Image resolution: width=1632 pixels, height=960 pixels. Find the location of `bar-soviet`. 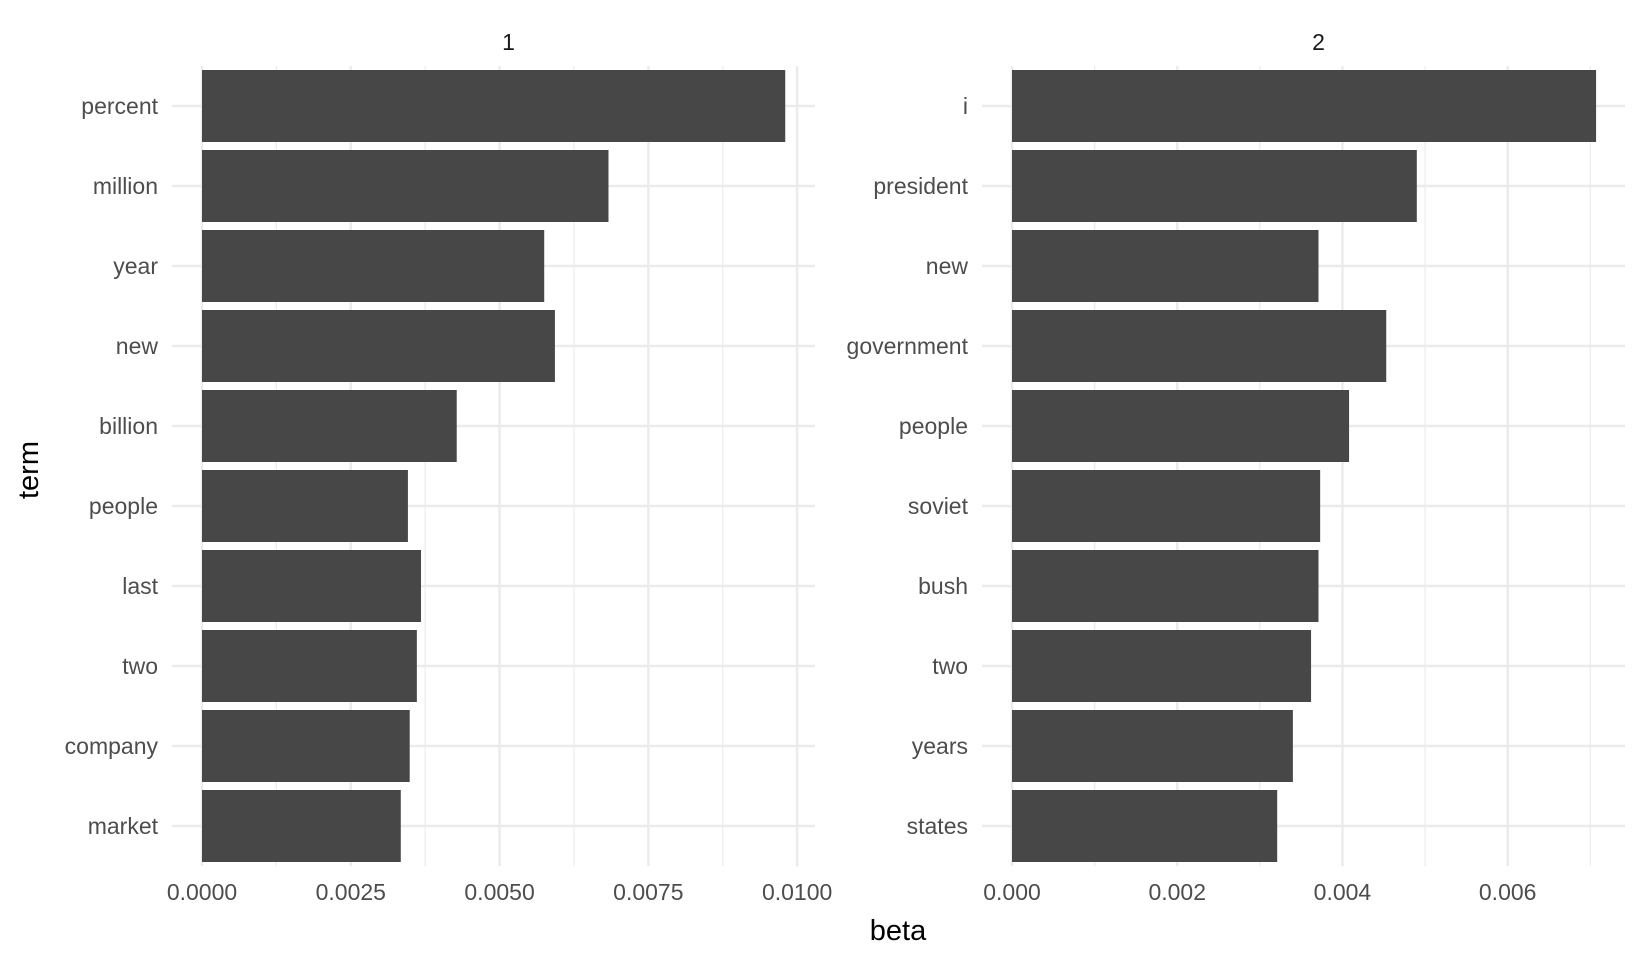

bar-soviet is located at coordinates (1166, 506).